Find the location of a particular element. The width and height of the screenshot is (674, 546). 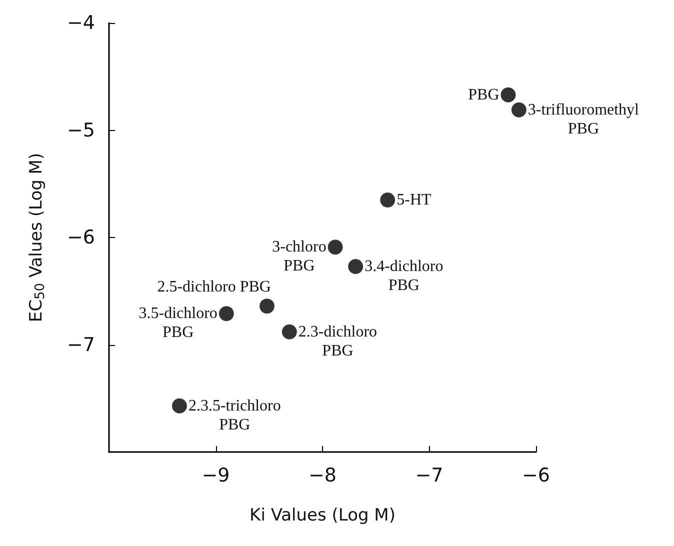

y-tick-label: −7 is located at coordinates (80, 345).